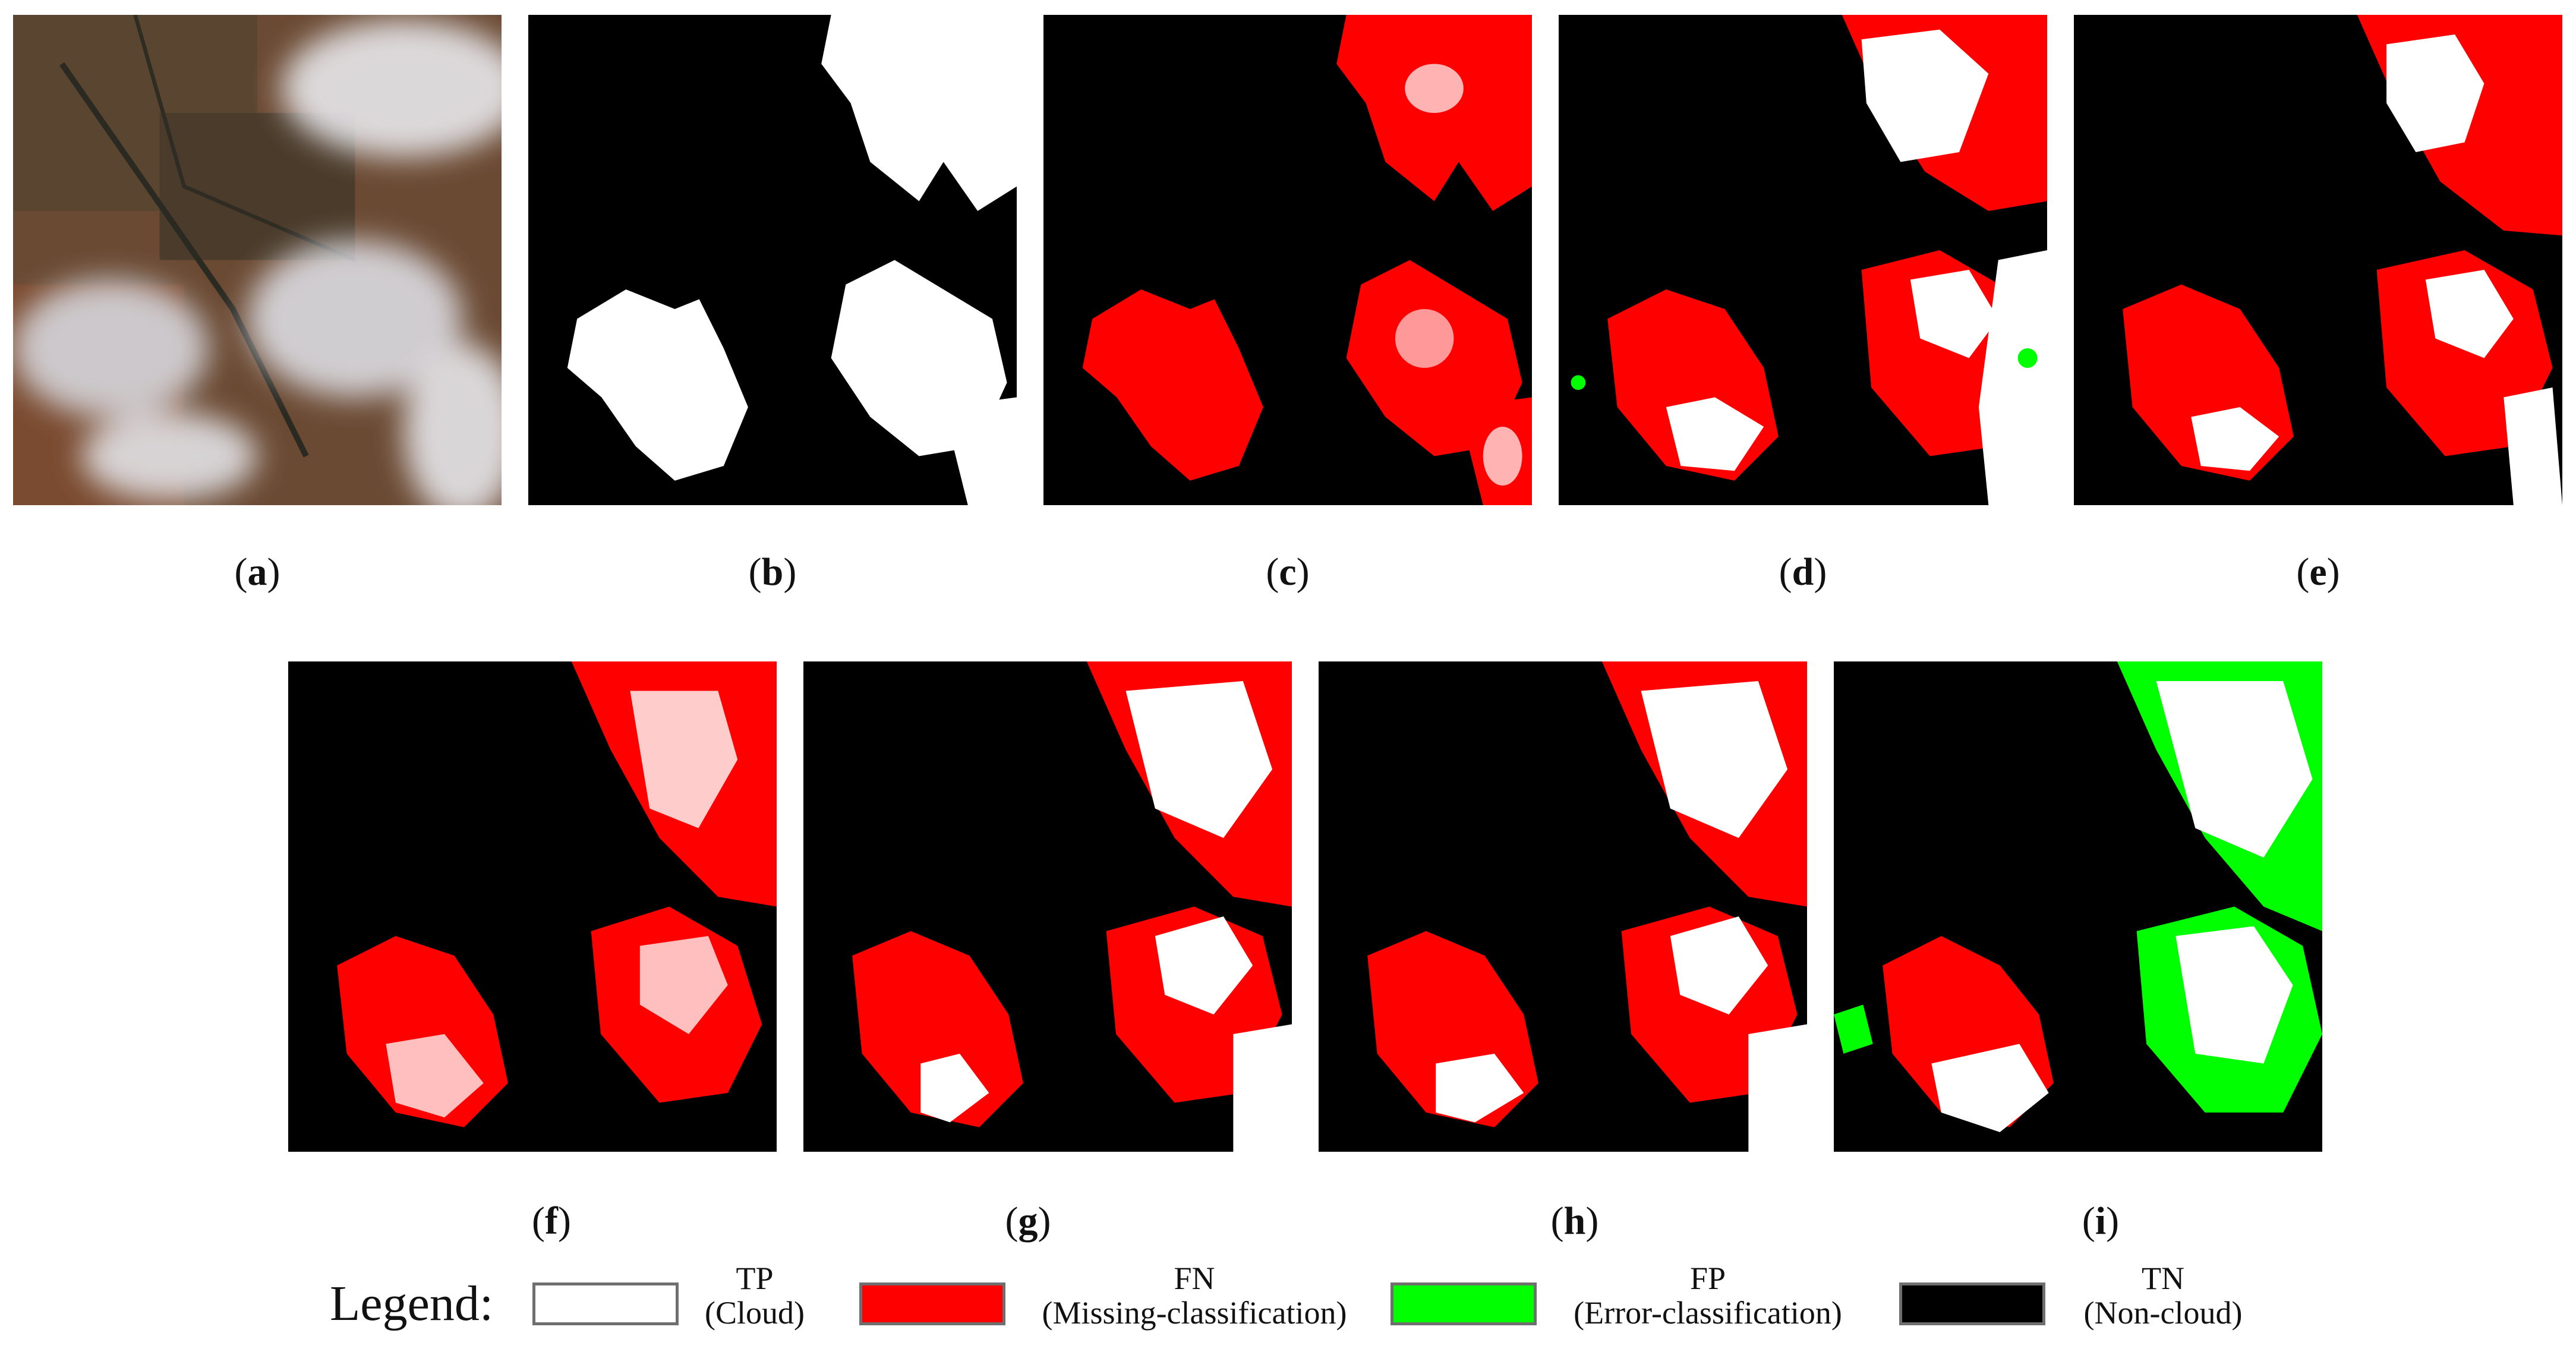  I want to click on caption-b: (b), so click(773, 572).